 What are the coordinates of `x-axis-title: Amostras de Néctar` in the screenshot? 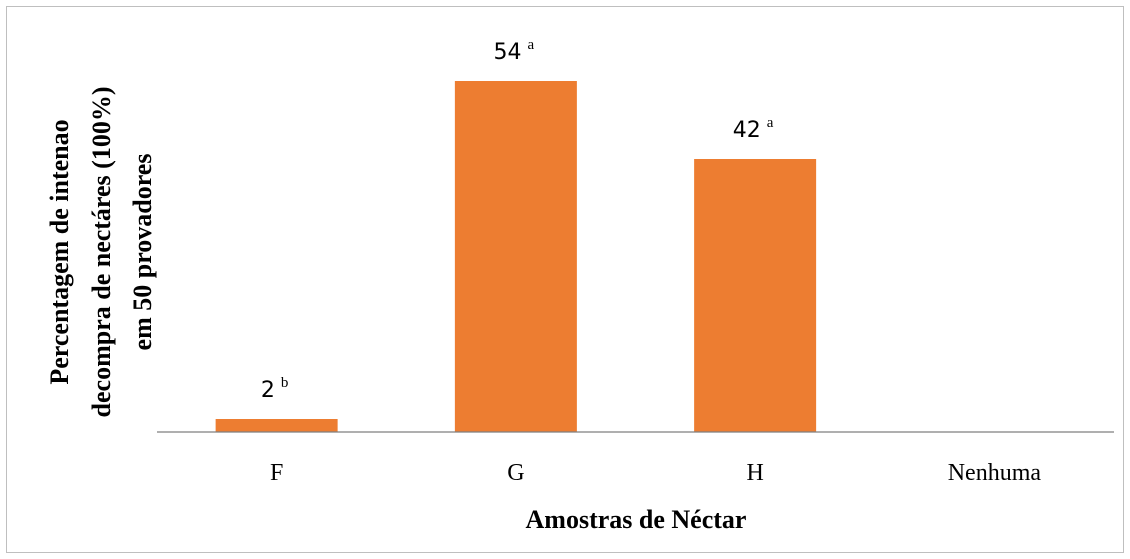 It's located at (636, 519).